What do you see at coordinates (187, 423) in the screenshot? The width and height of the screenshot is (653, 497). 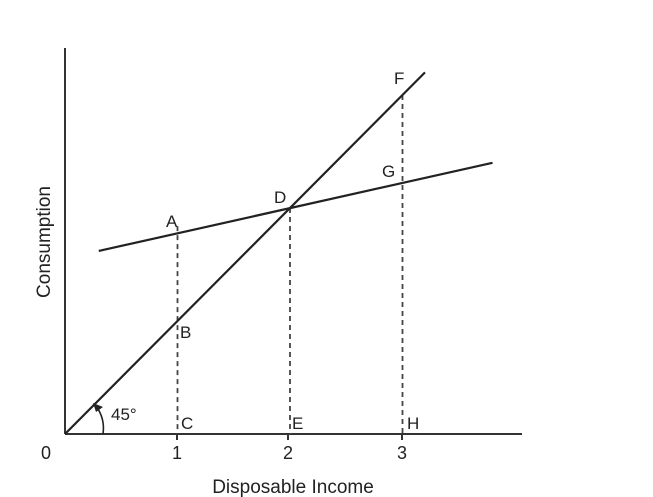 I see `point-label-c: C` at bounding box center [187, 423].